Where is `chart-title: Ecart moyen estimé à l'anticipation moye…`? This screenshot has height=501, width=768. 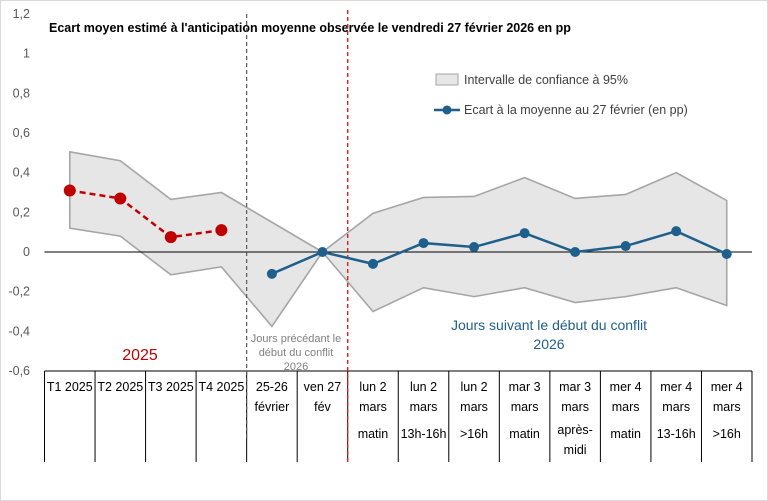 chart-title: Ecart moyen estimé à l'anticipation moye… is located at coordinates (310, 28).